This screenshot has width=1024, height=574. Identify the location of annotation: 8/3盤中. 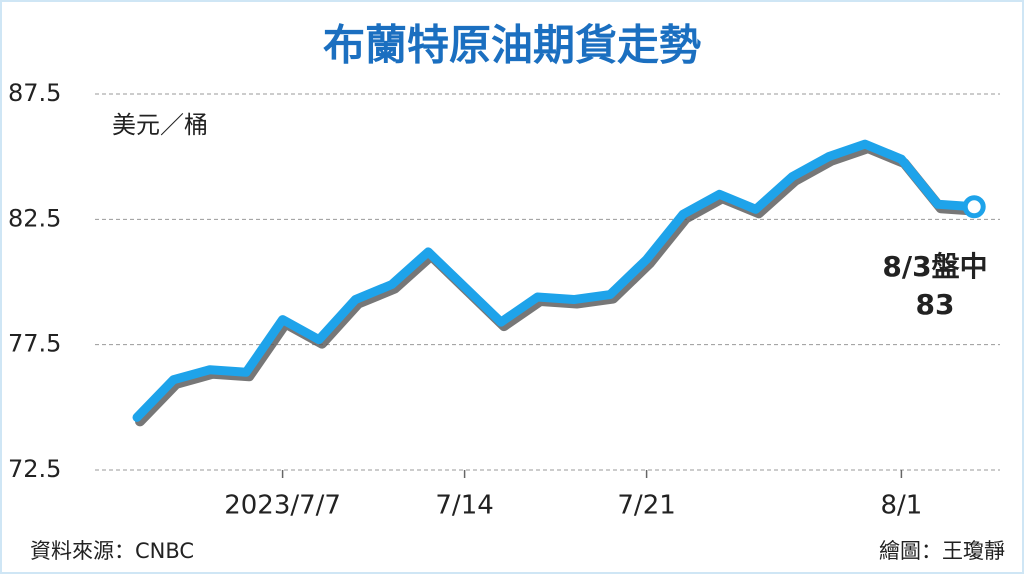
(934, 266).